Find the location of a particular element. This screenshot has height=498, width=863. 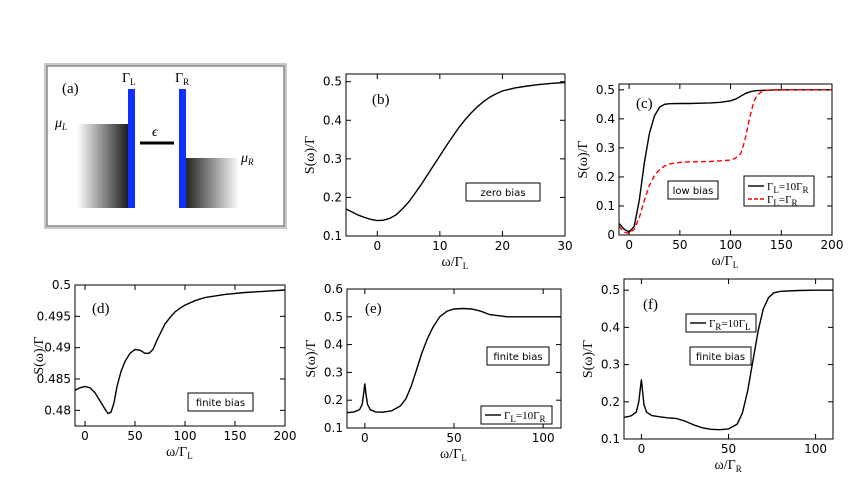

x-axis-label: ω/ΓR is located at coordinates (728, 466).